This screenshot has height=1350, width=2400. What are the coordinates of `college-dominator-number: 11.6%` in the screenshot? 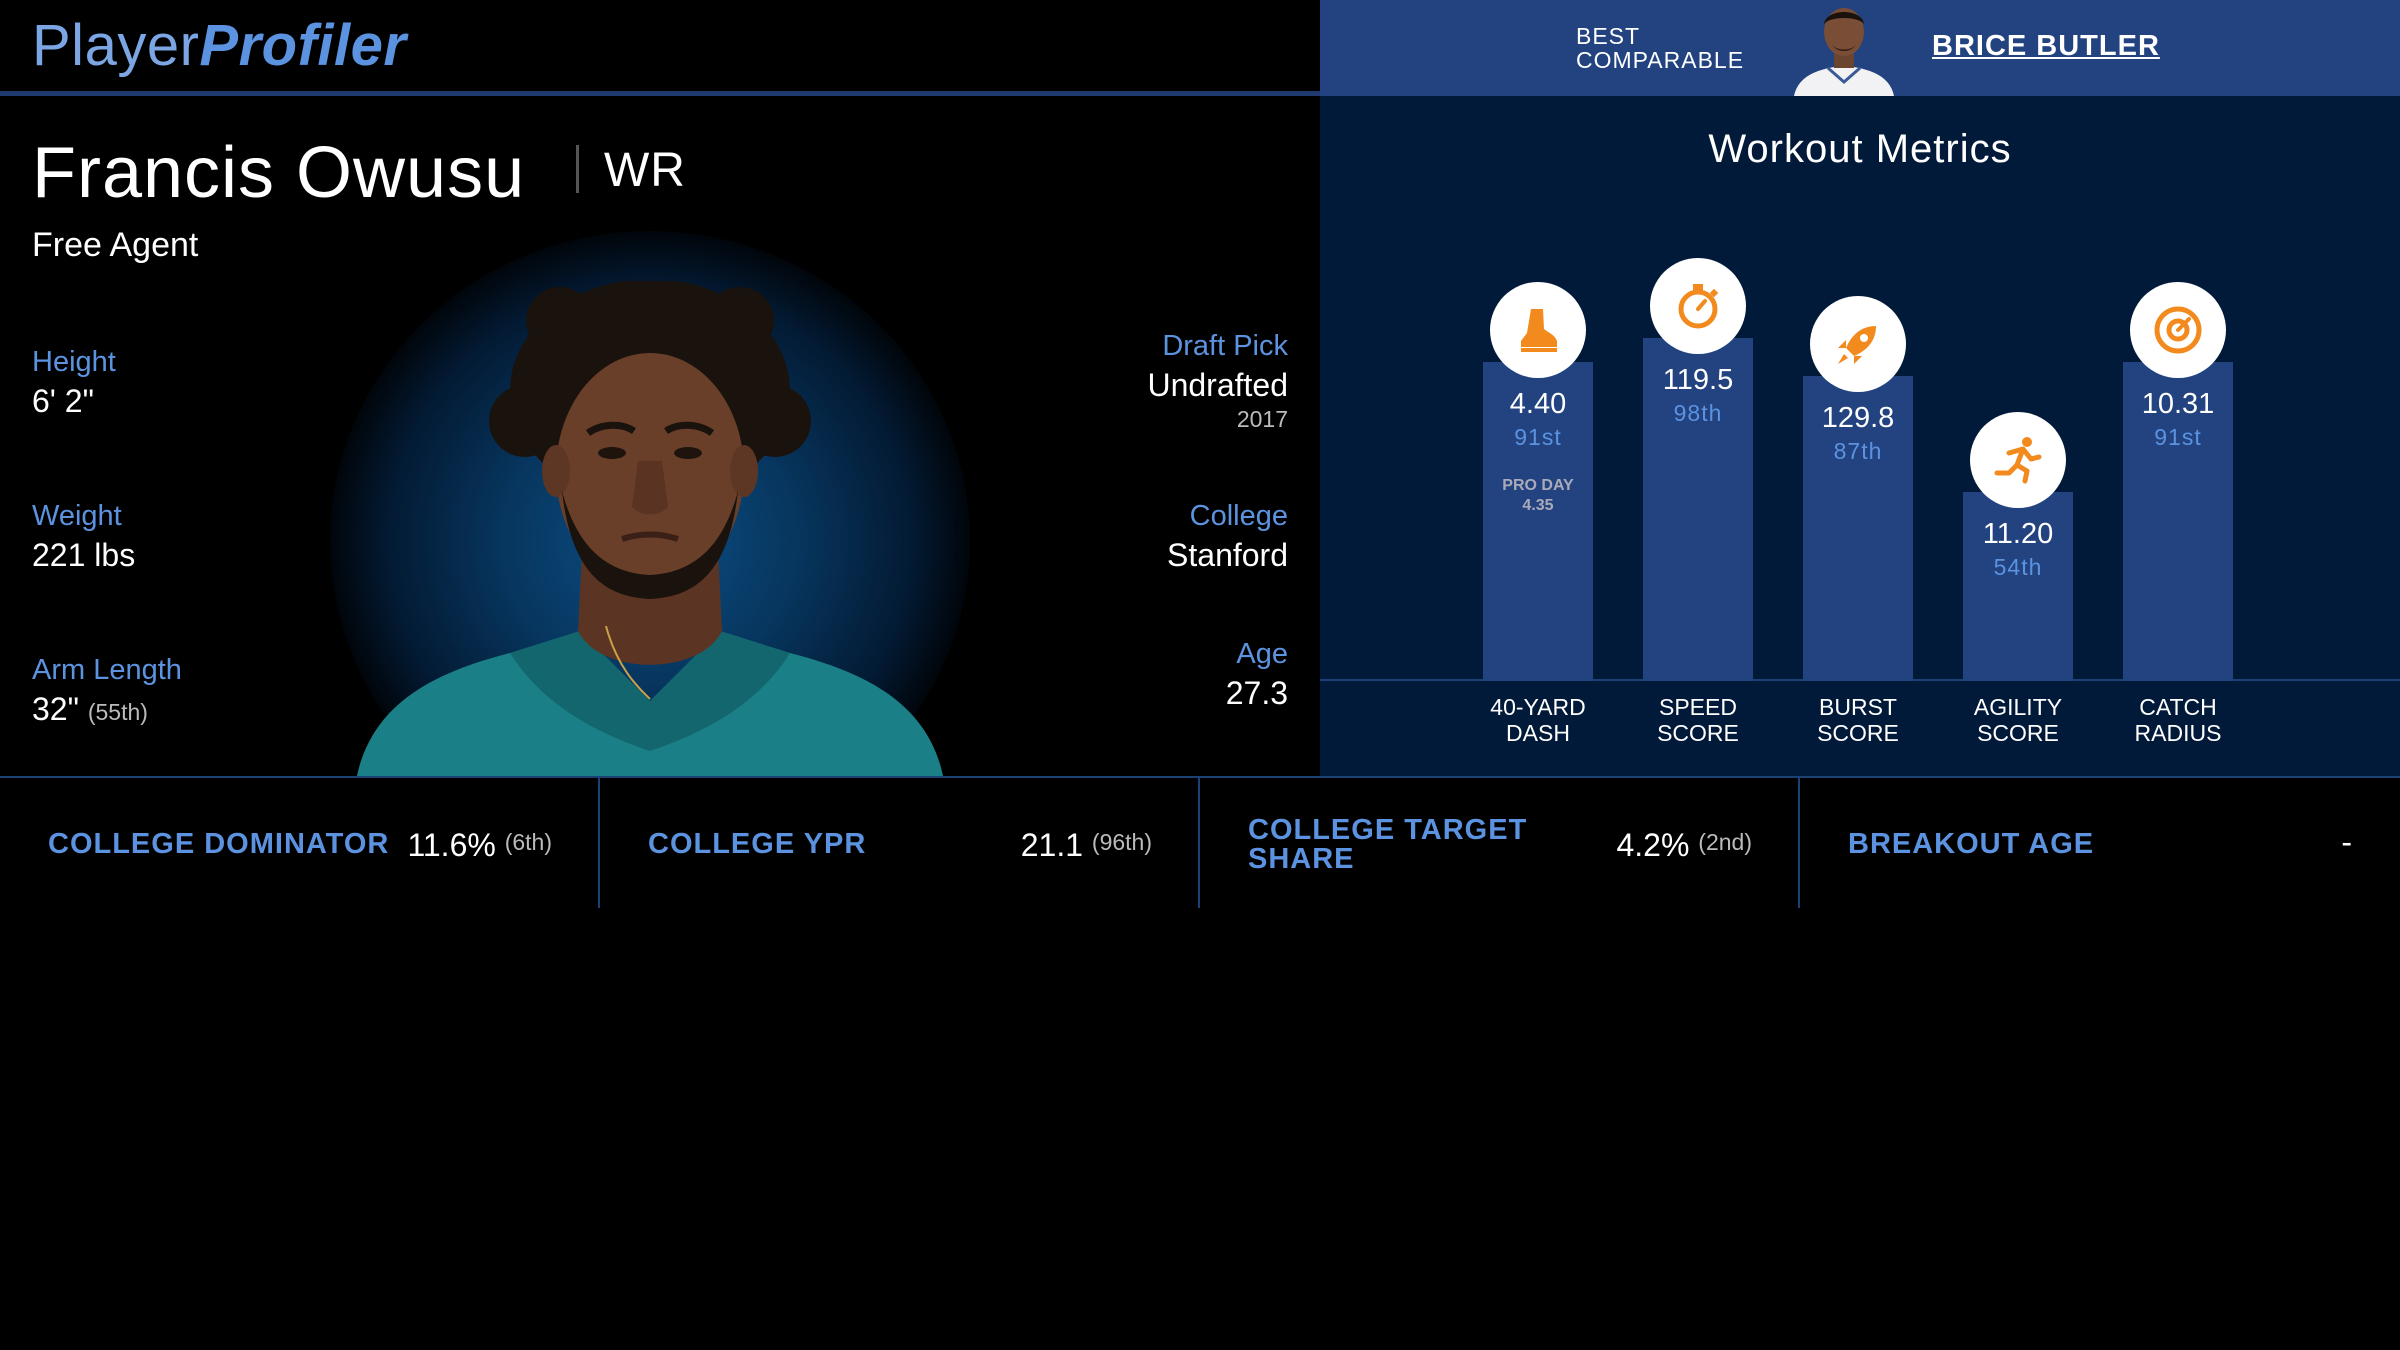 It's located at (451, 845).